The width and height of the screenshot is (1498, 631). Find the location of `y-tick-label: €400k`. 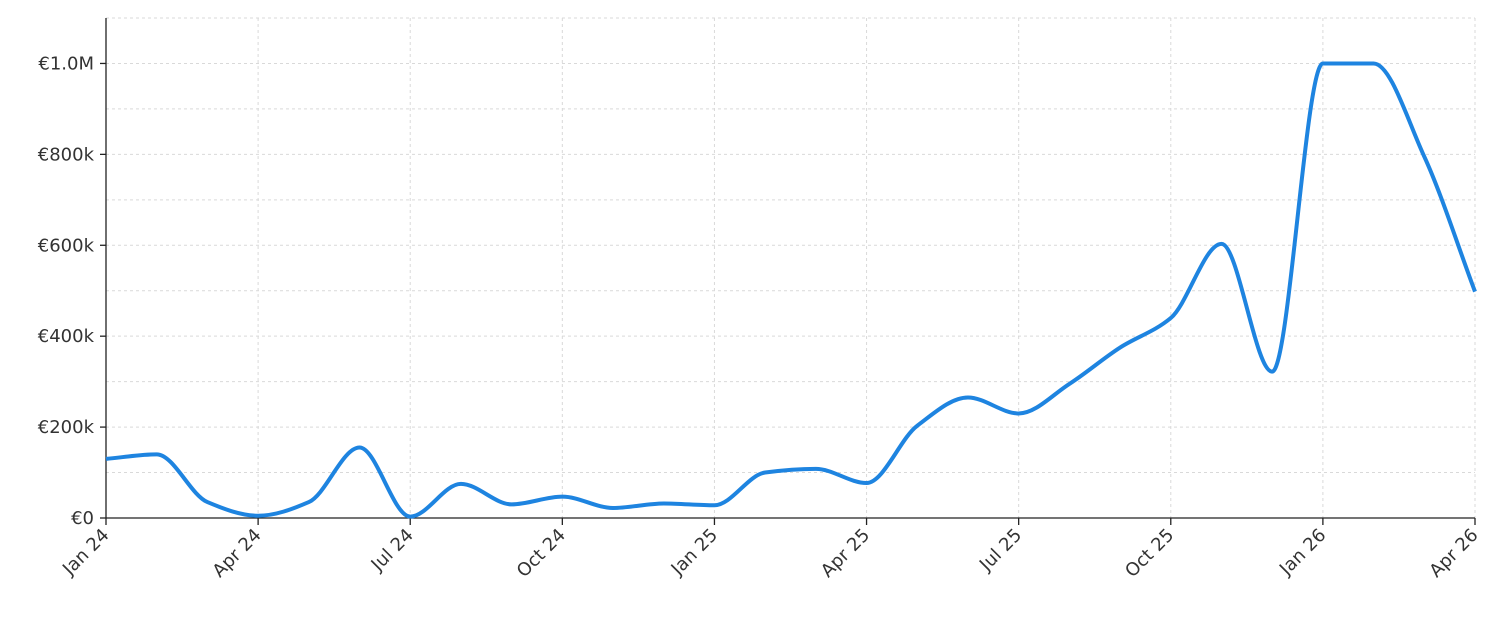

y-tick-label: €400k is located at coordinates (66, 336).